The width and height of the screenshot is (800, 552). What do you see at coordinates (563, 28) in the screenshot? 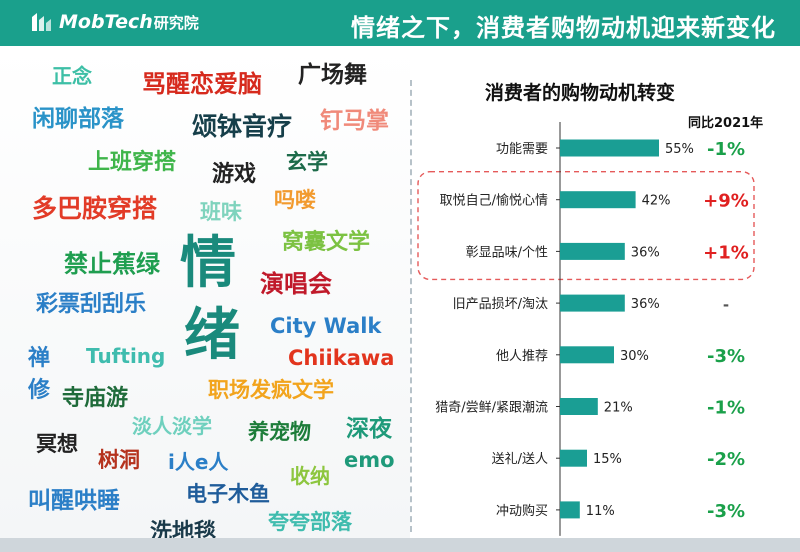
I see `page-title: 情绪之下，消费者购物动机迎来新变化` at bounding box center [563, 28].